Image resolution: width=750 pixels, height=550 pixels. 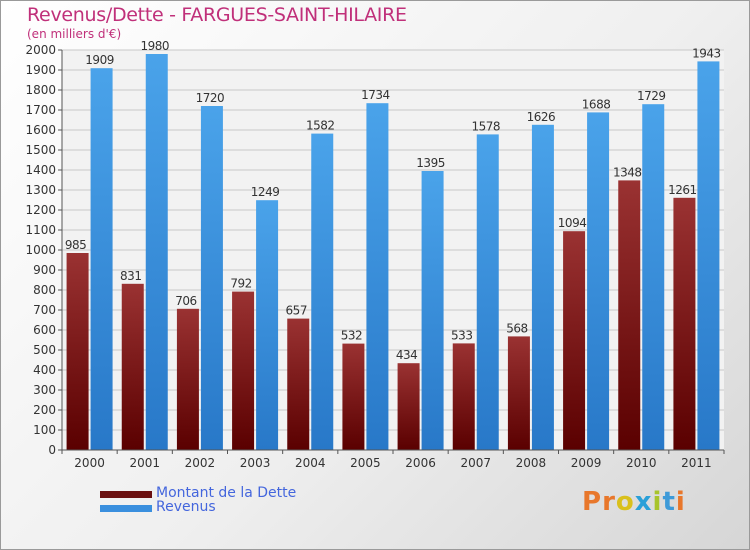 I want to click on x-tick-label: 2011, so click(x=696, y=463).